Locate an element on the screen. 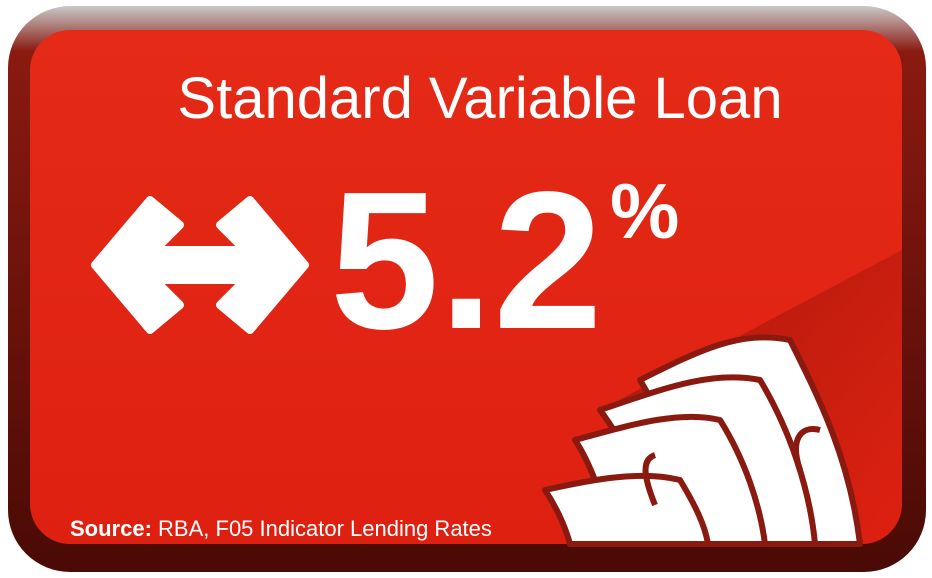 The height and width of the screenshot is (578, 932). source: Source: RBA, F05 Indicator Lending Rates is located at coordinates (281, 528).